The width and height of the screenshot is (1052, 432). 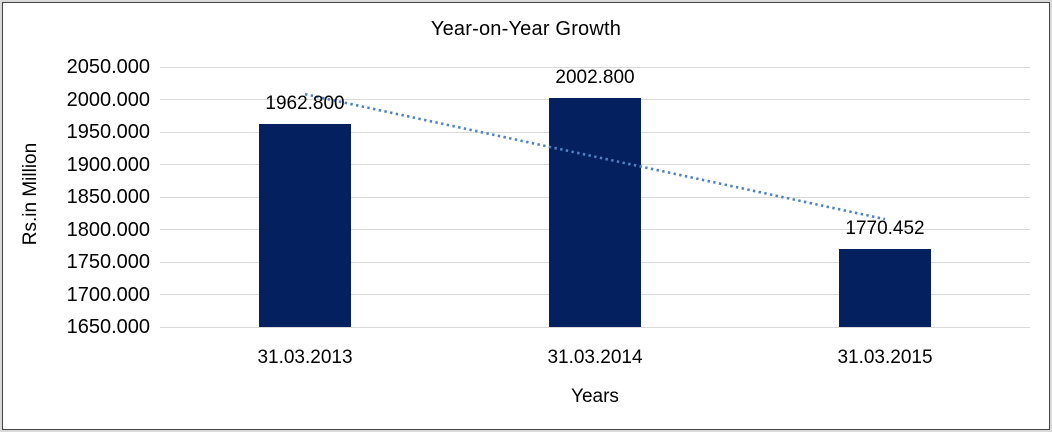 I want to click on bar-31.03.2013, so click(x=305, y=225).